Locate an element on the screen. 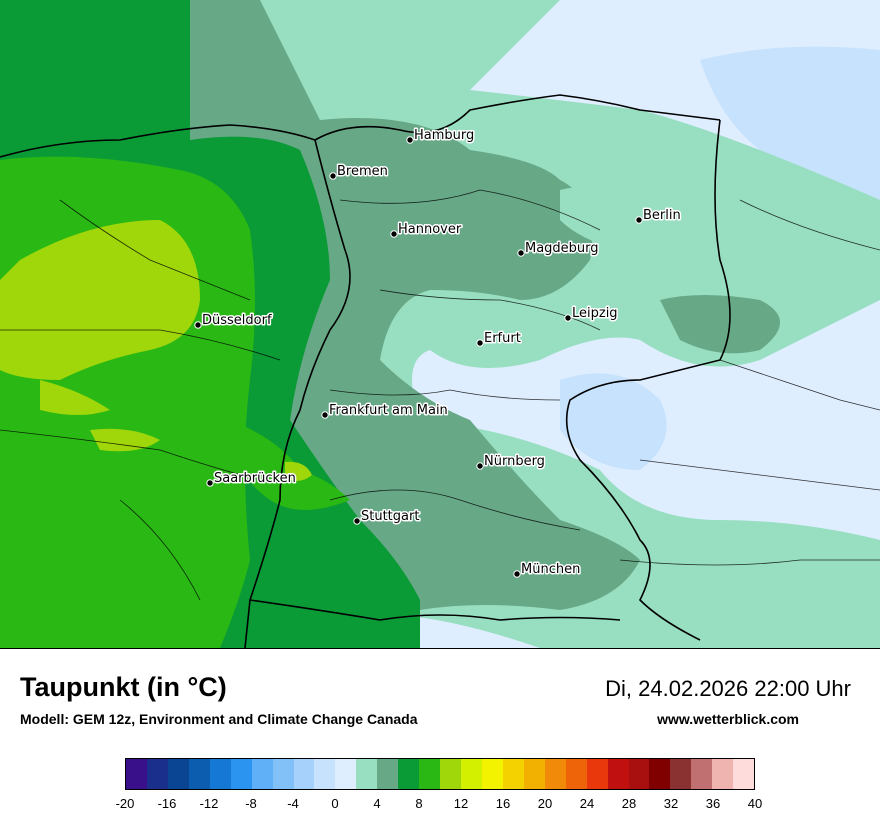 The image size is (880, 830). website-label: www.wetterblick.com is located at coordinates (728, 719).